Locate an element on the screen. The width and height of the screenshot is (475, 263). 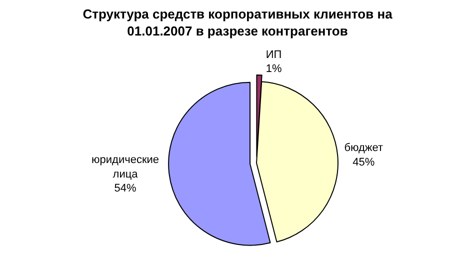
data-label: 45% is located at coordinates (363, 162).